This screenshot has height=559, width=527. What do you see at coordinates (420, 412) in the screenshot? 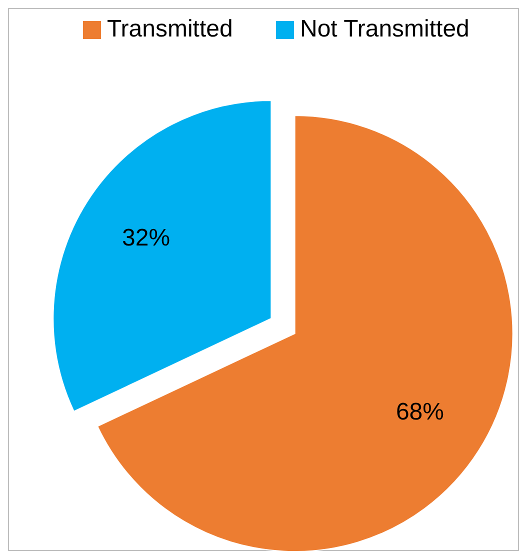
I see `data-label: 68%` at bounding box center [420, 412].